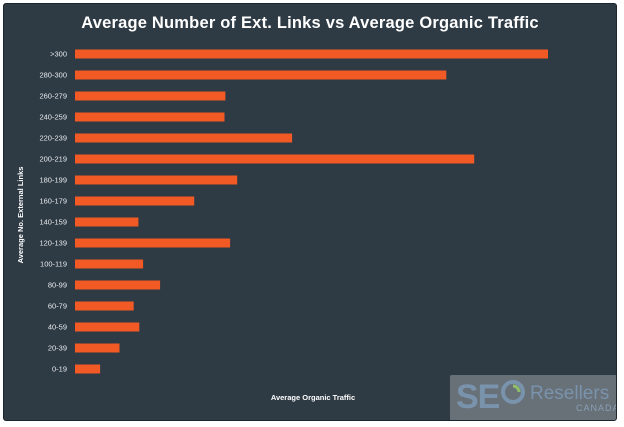 This screenshot has width=624, height=427. What do you see at coordinates (57, 306) in the screenshot?
I see `y-tick-label-12: 60-79` at bounding box center [57, 306].